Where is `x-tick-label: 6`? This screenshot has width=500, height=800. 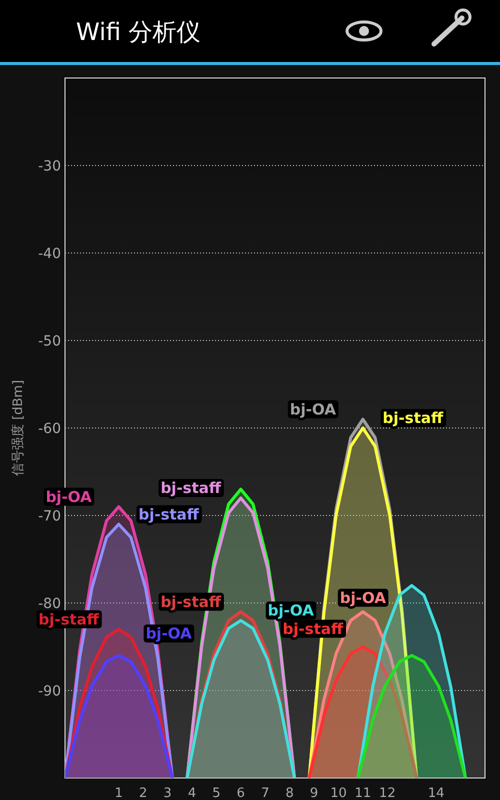 x-tick-label: 6 is located at coordinates (240, 793).